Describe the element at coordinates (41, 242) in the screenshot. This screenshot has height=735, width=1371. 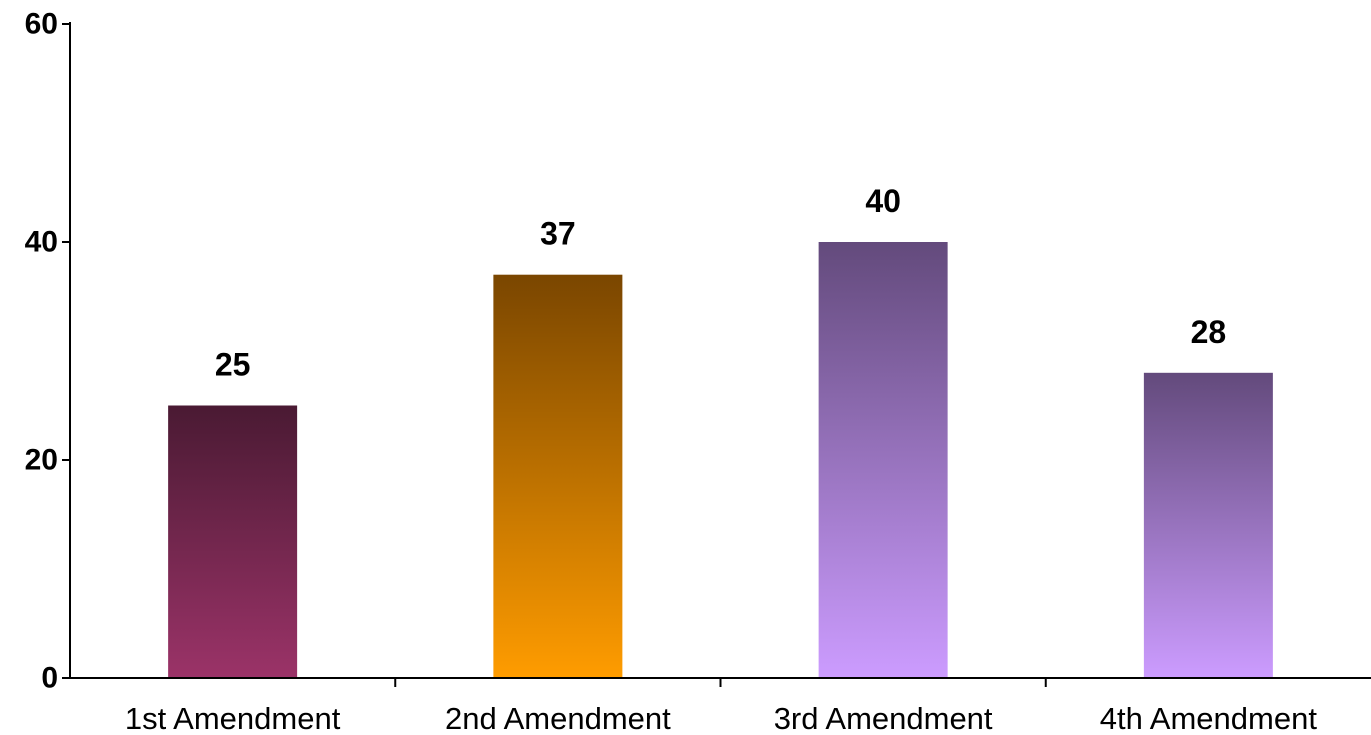
I see `y-tick-label: 40` at that location.